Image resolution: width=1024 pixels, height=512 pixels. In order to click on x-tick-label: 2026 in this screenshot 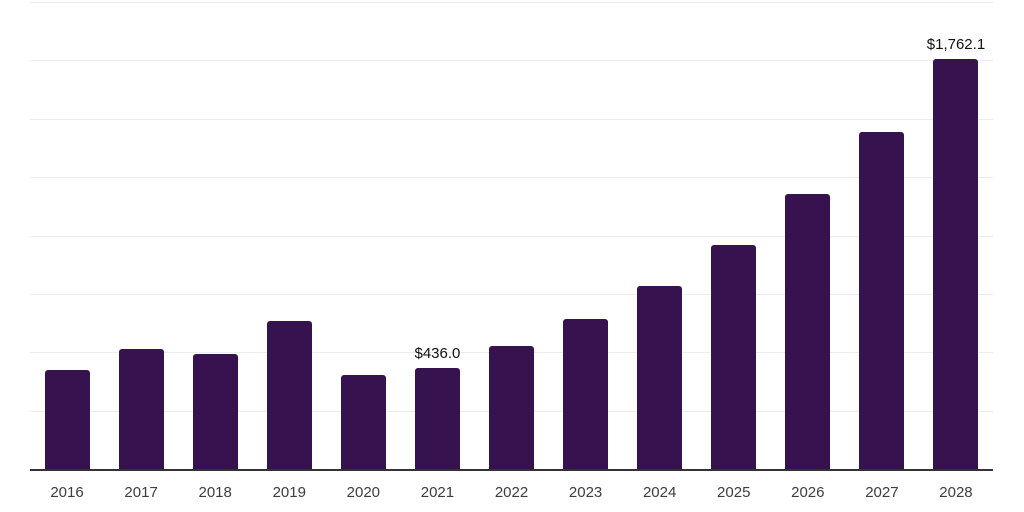, I will do `click(808, 492)`.